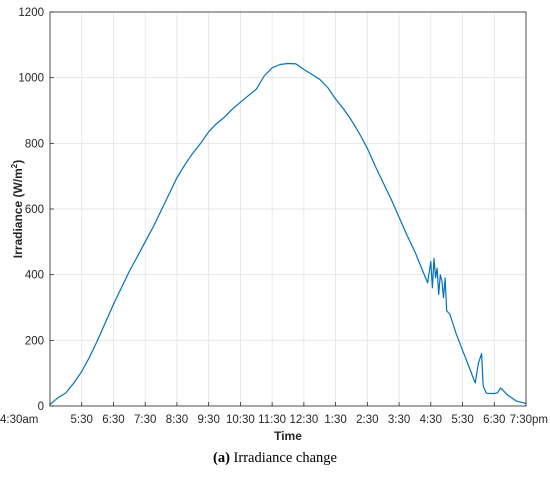 The height and width of the screenshot is (477, 550). I want to click on x-tick-label: 4:30, so click(431, 420).